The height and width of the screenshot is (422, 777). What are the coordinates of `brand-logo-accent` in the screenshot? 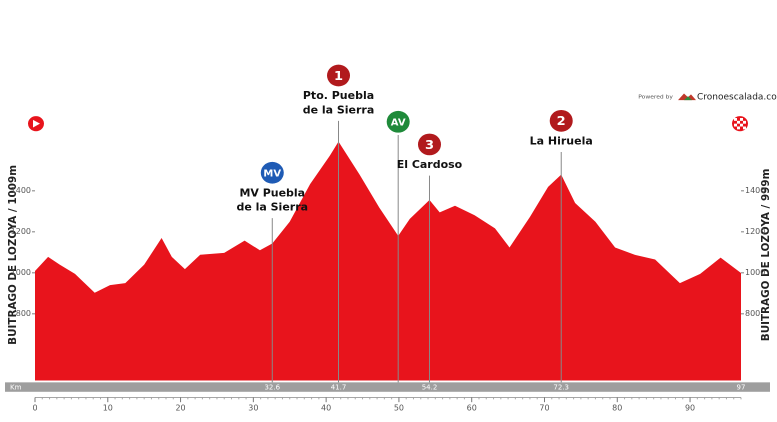 It's located at (688, 98).